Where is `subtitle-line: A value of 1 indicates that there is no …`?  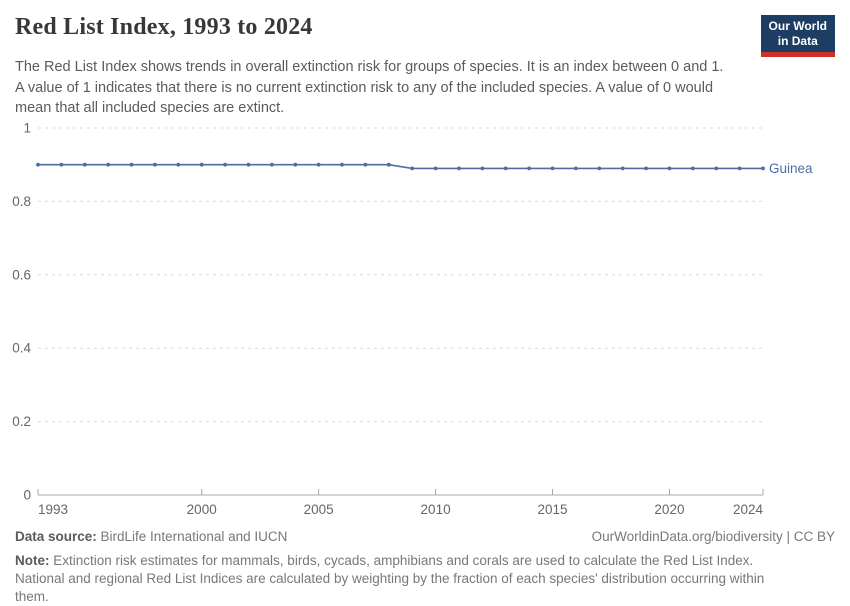 subtitle-line: A value of 1 indicates that there is no … is located at coordinates (364, 87).